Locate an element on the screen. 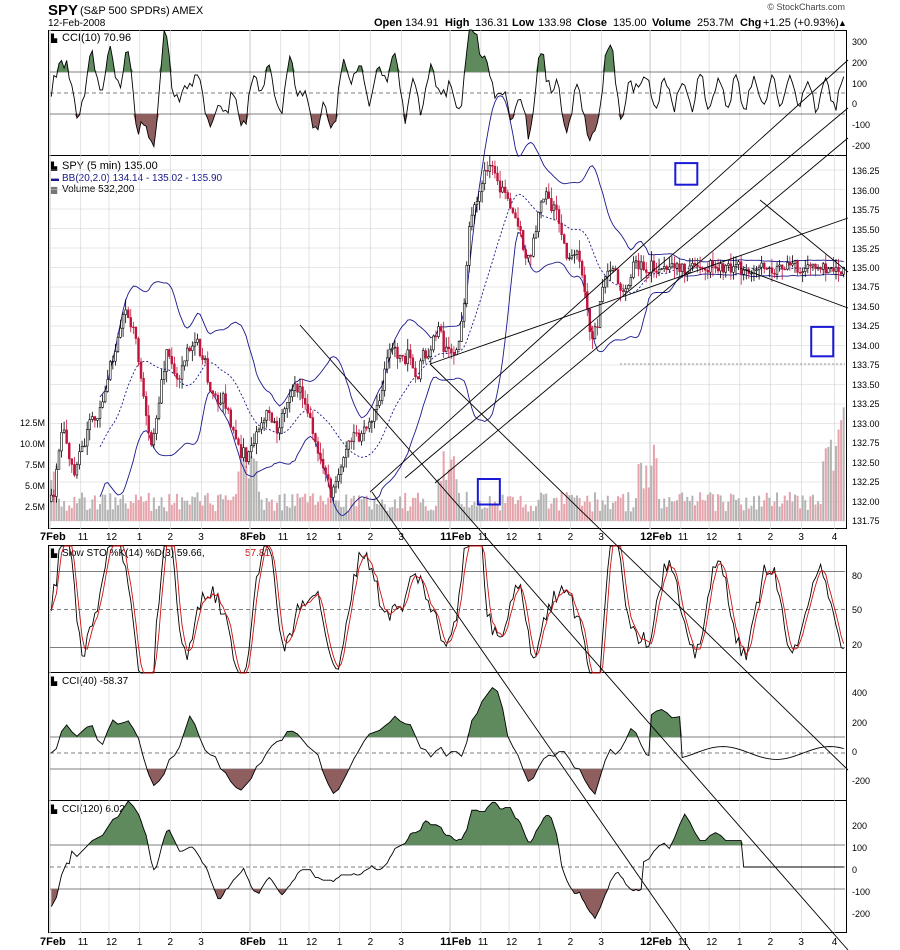 This screenshot has height=950, width=900. x-axis-label: 12 is located at coordinates (712, 942).